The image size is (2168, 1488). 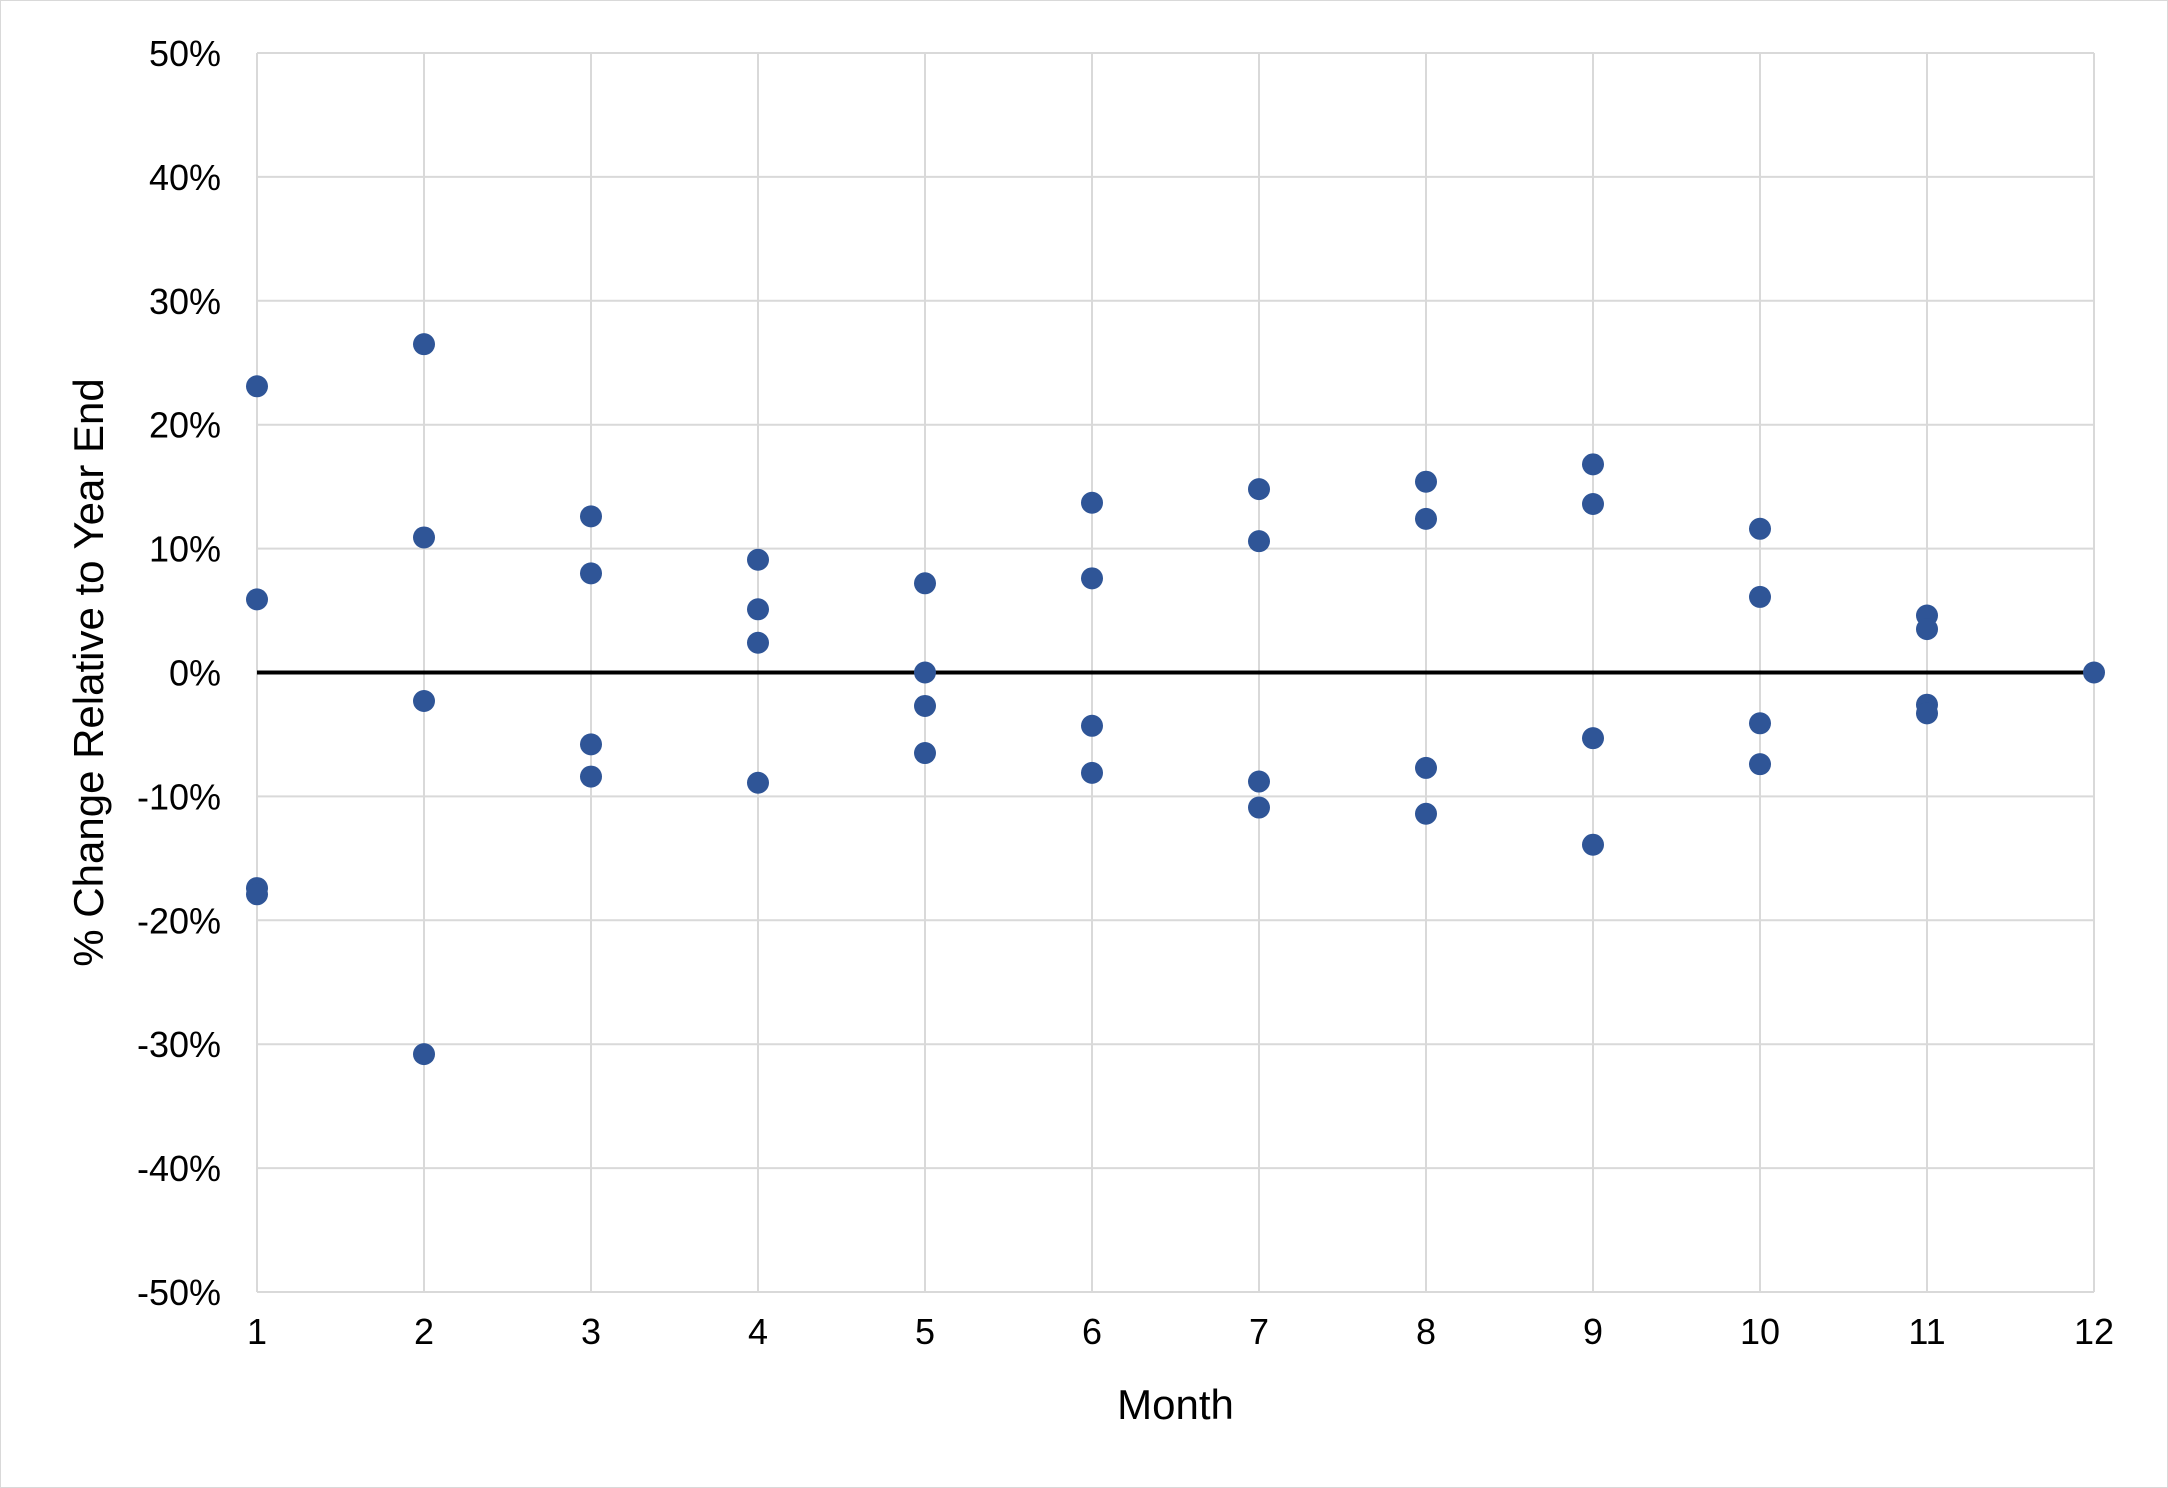 I want to click on y-tick-label: 20%, so click(x=185, y=425).